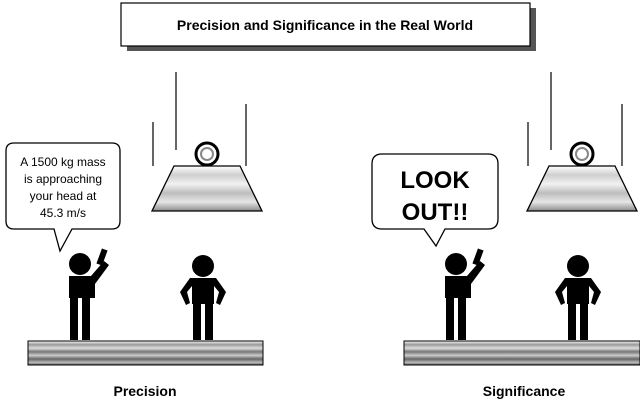 The height and width of the screenshot is (401, 640). I want to click on speech-line: A 1500 kg mass, so click(62, 162).